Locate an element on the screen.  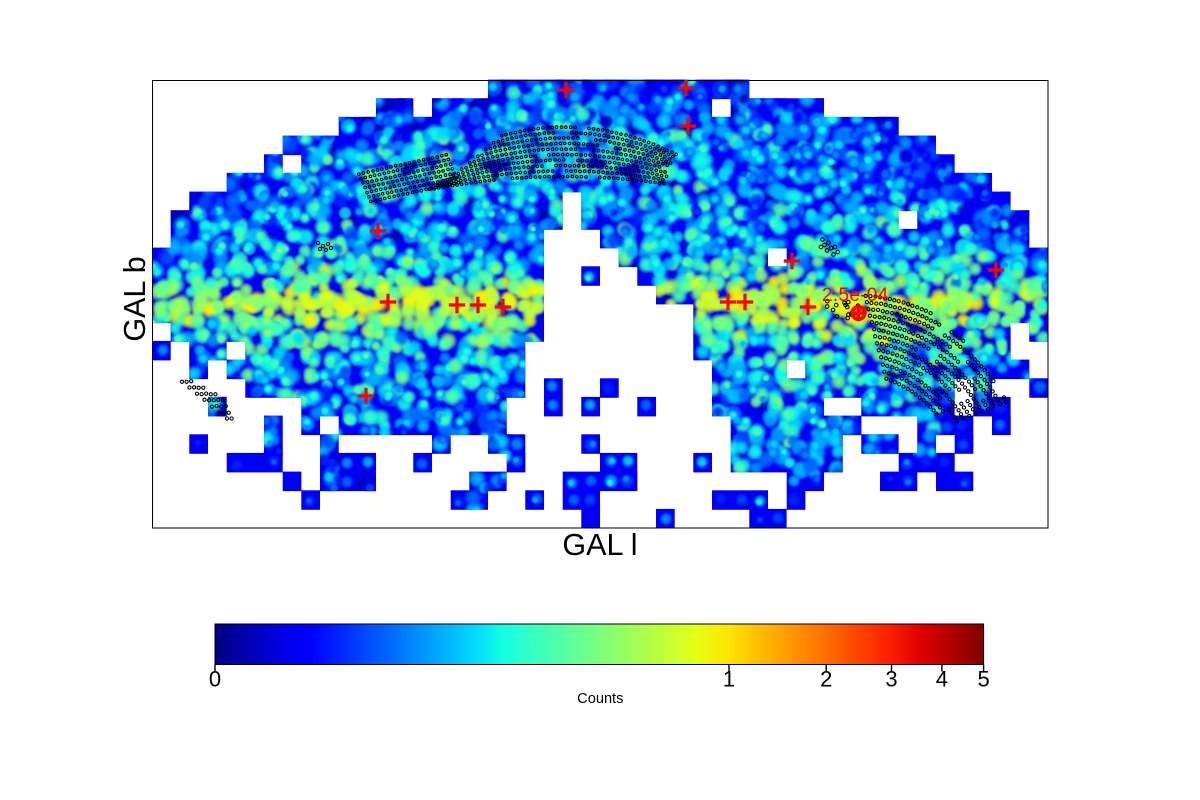
svg-text: 0 is located at coordinates (215, 679).